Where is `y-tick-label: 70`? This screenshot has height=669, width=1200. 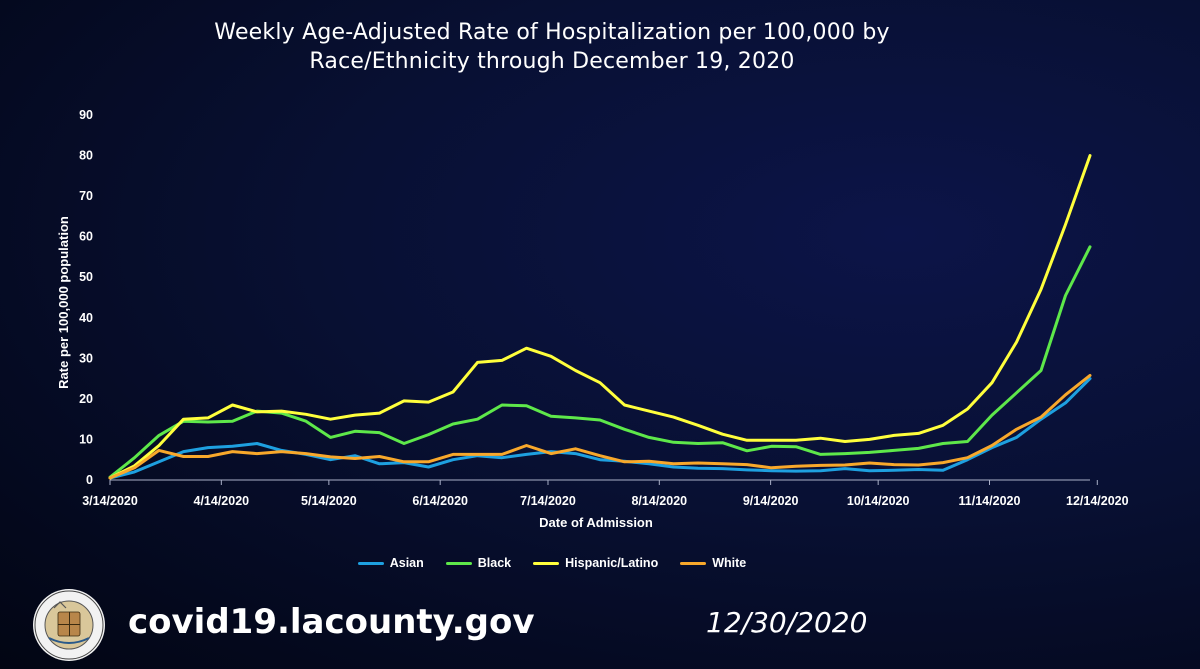
y-tick-label: 70 is located at coordinates (86, 196).